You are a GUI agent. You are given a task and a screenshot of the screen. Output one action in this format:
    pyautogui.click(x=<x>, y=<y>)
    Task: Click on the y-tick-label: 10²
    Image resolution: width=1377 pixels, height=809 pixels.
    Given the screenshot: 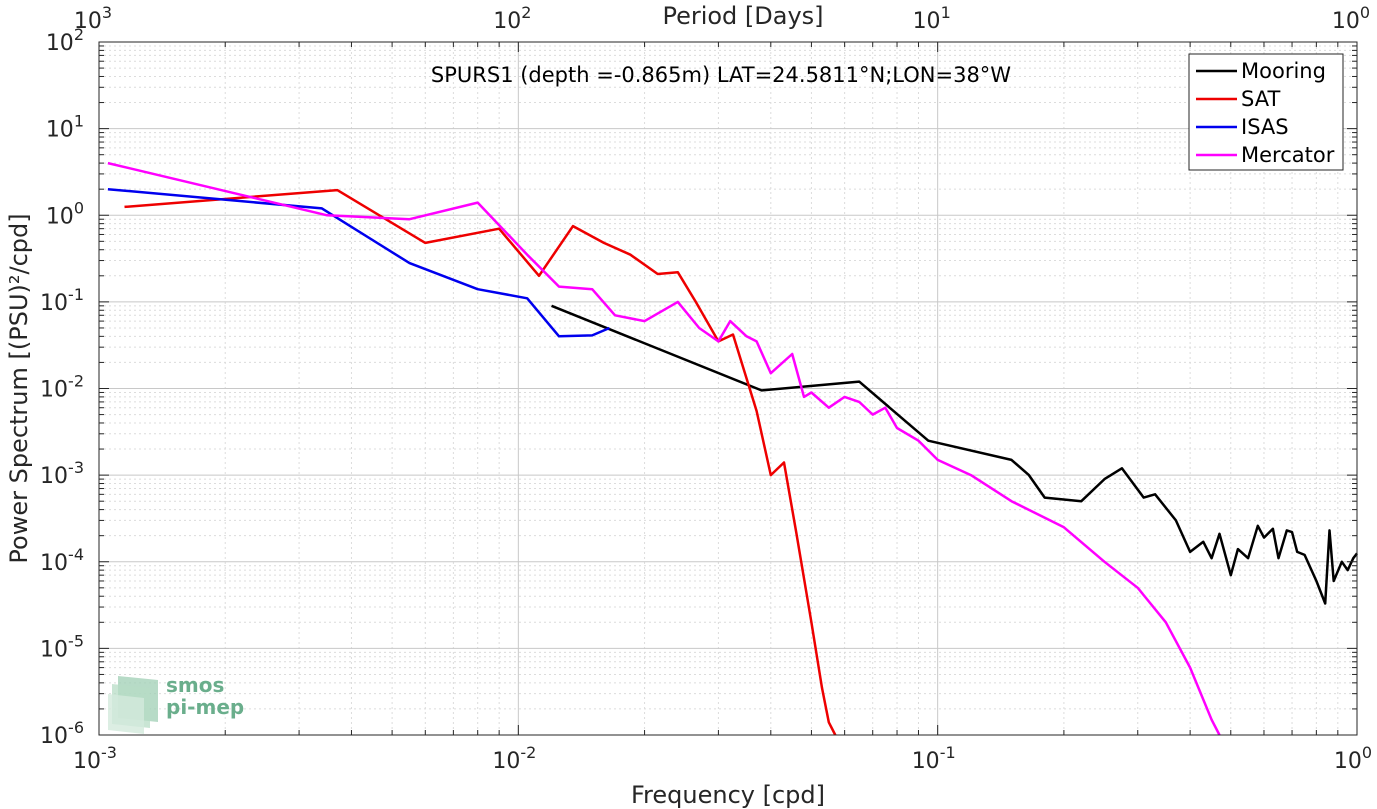 What is the action you would take?
    pyautogui.click(x=65, y=40)
    